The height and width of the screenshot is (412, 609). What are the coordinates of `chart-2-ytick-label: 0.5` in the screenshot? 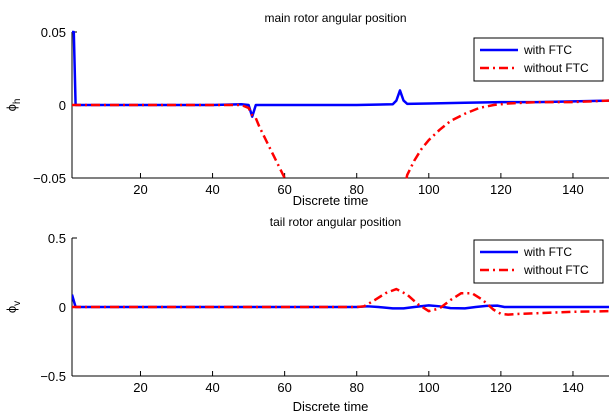 It's located at (57, 238).